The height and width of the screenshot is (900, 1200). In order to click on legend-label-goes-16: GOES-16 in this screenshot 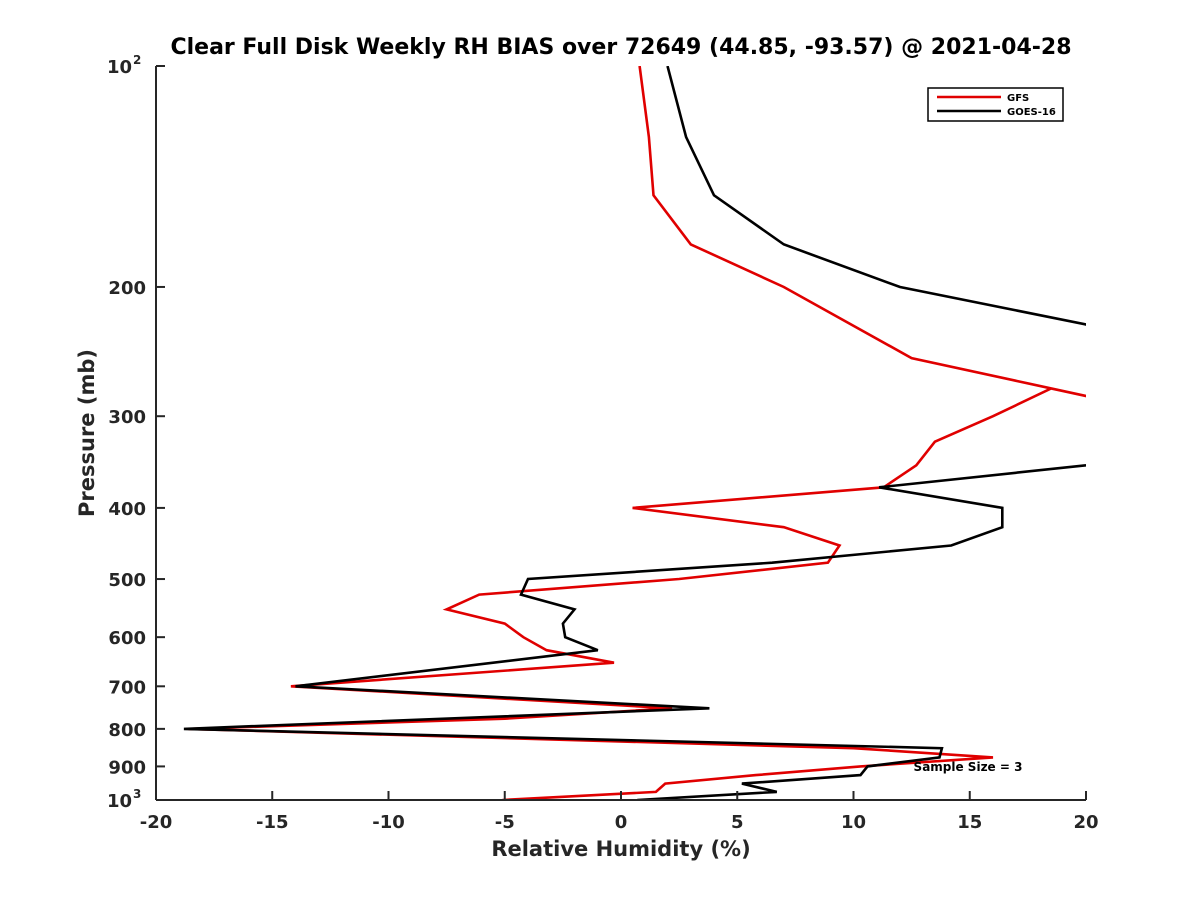, I will do `click(1031, 112)`.